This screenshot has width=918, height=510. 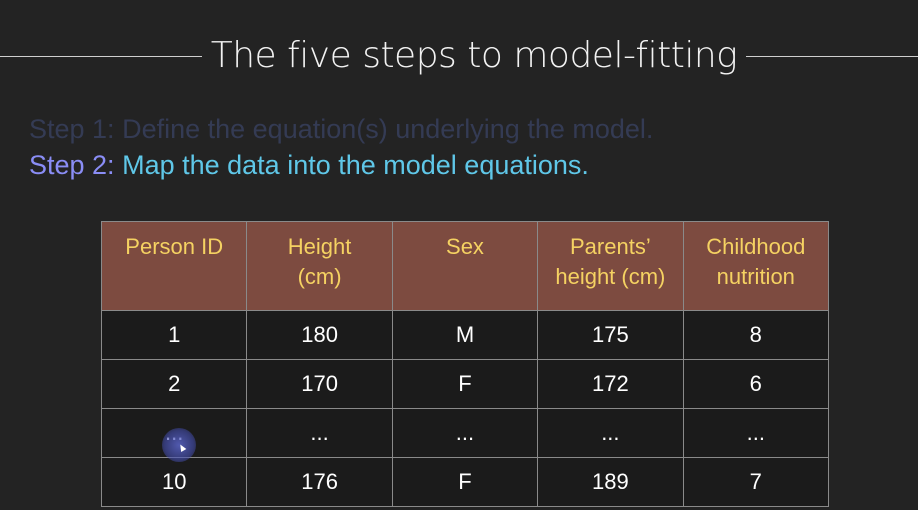 What do you see at coordinates (832, 56) in the screenshot?
I see `title-rule-right` at bounding box center [832, 56].